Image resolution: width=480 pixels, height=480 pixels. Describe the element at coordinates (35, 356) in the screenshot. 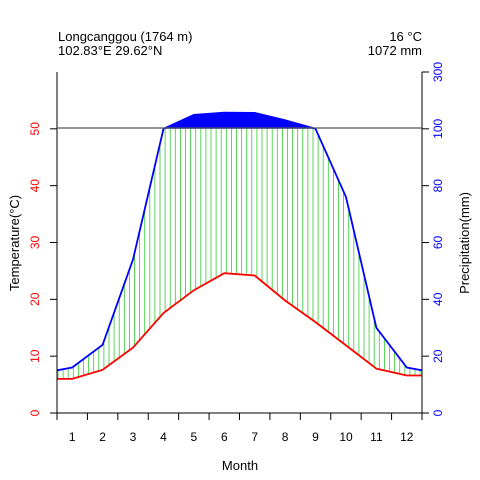

I see `temp-tick-label: 10` at that location.